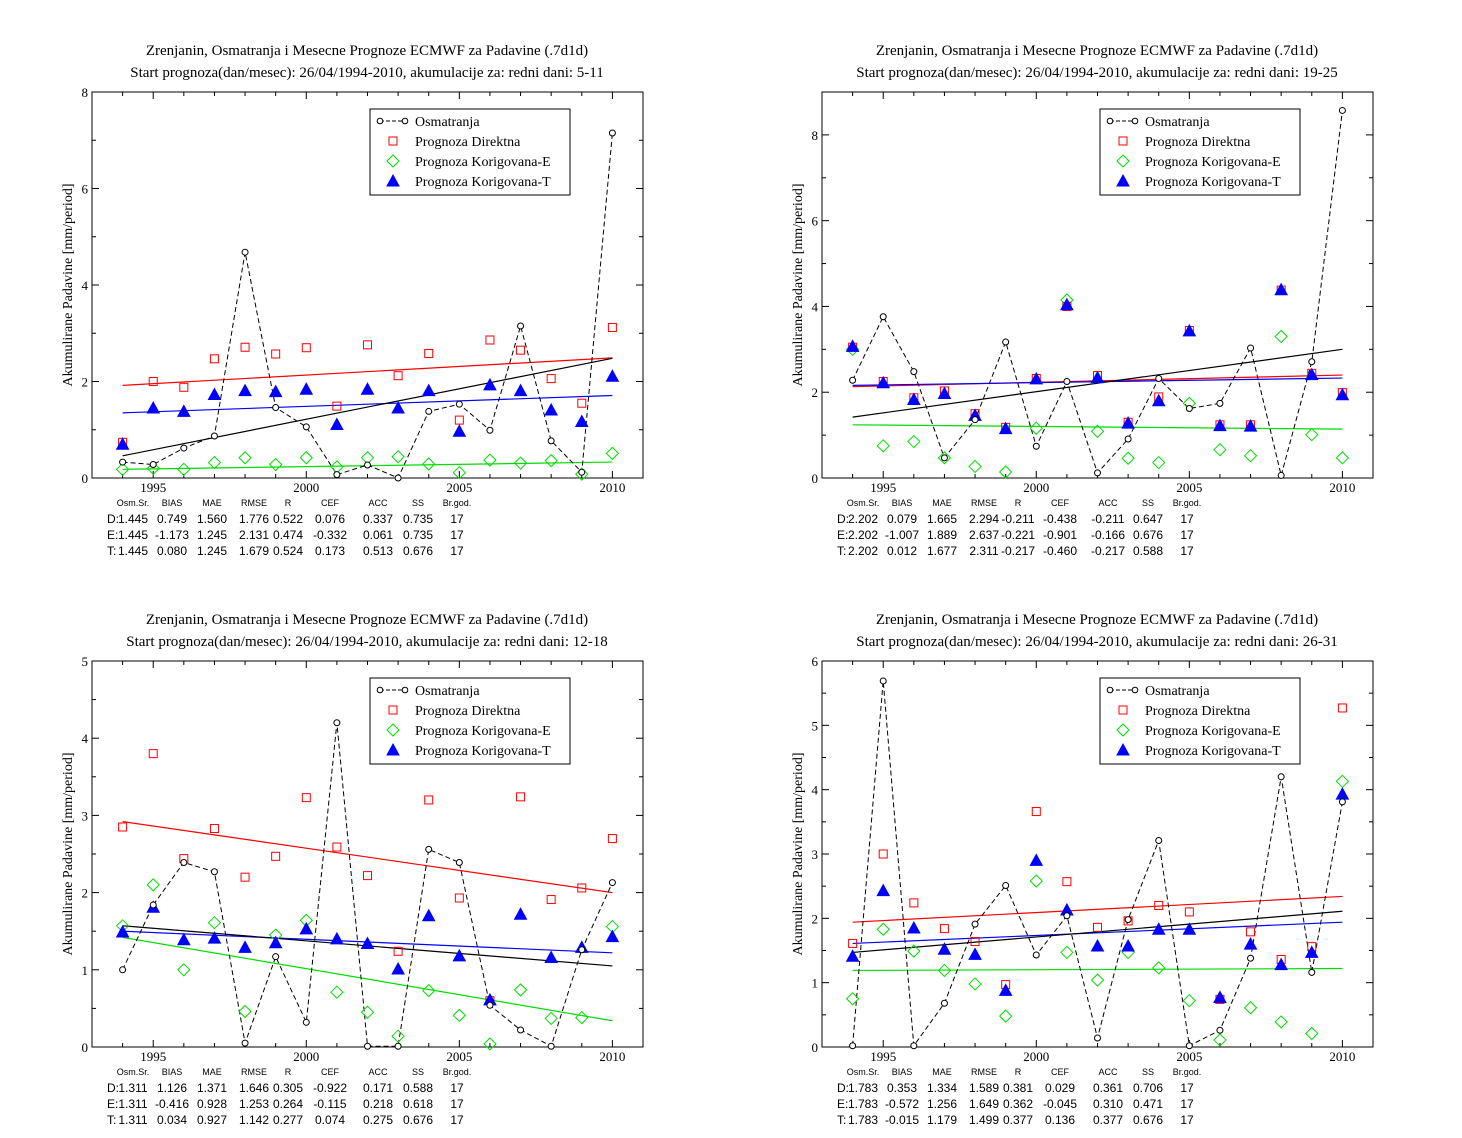 The width and height of the screenshot is (1462, 1138). What do you see at coordinates (1148, 503) in the screenshot?
I see `stats-header: SS` at bounding box center [1148, 503].